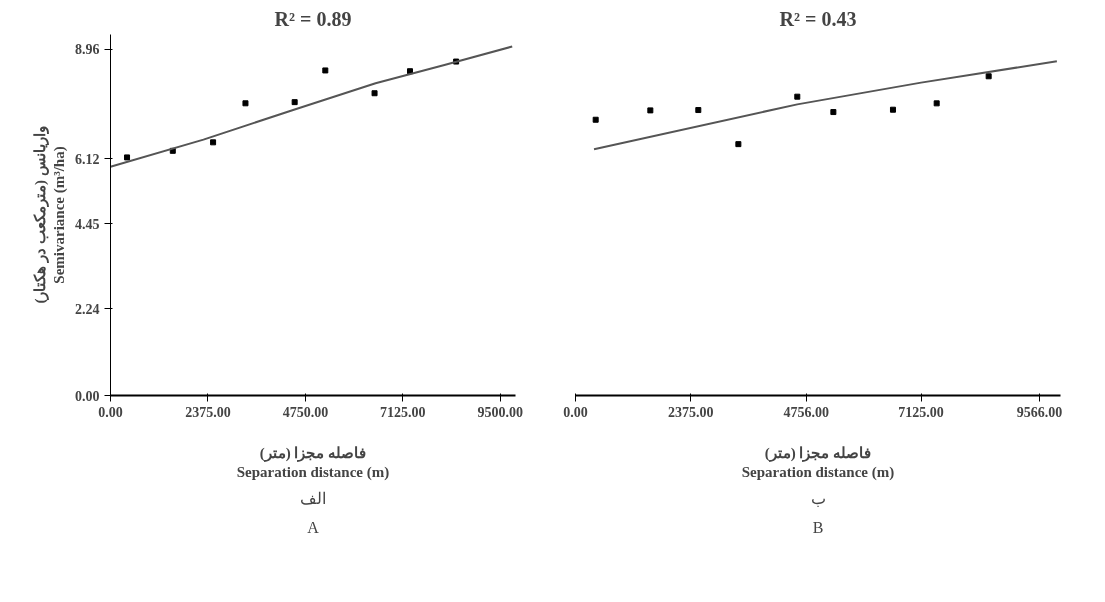  What do you see at coordinates (313, 18) in the screenshot?
I see `chart-title: R² = 0.89` at bounding box center [313, 18].